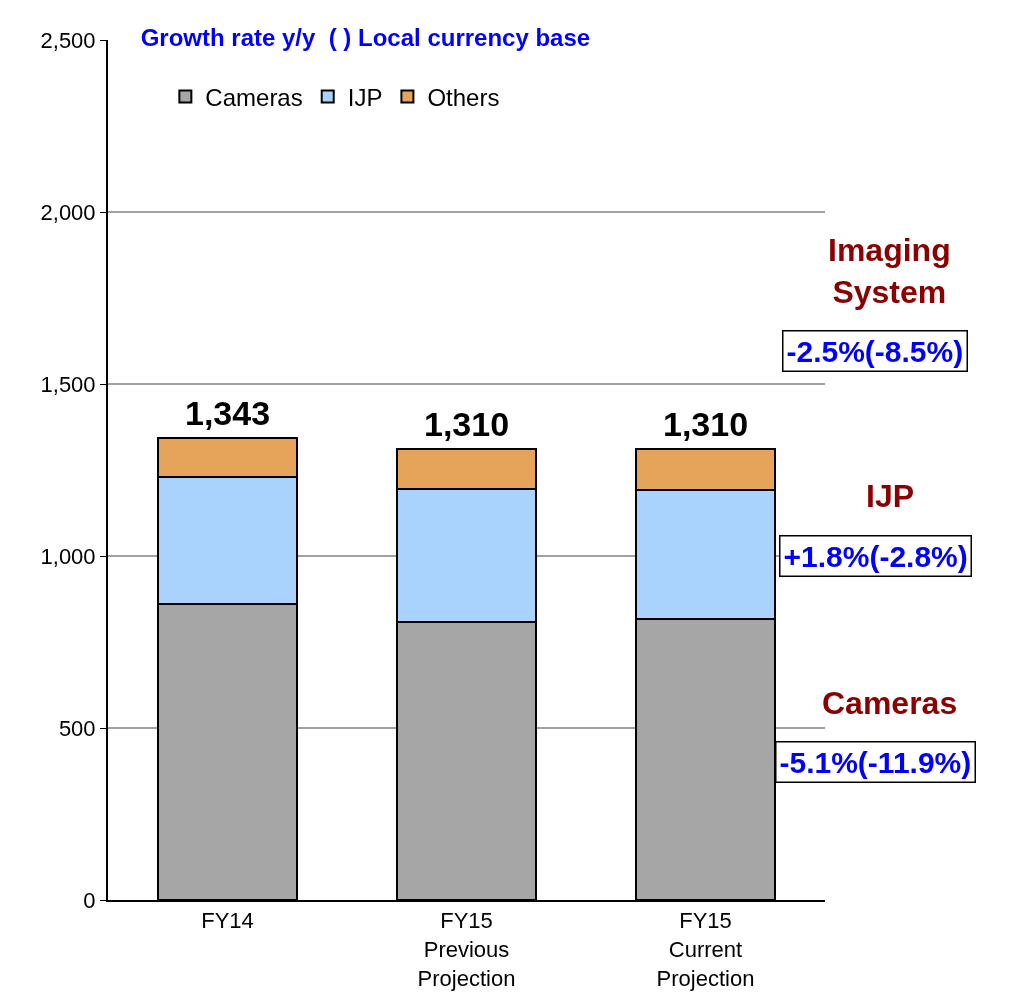 The width and height of the screenshot is (1015, 1003). I want to click on chart-title: Growth rate y/y ( ) Local currency base, so click(365, 37).